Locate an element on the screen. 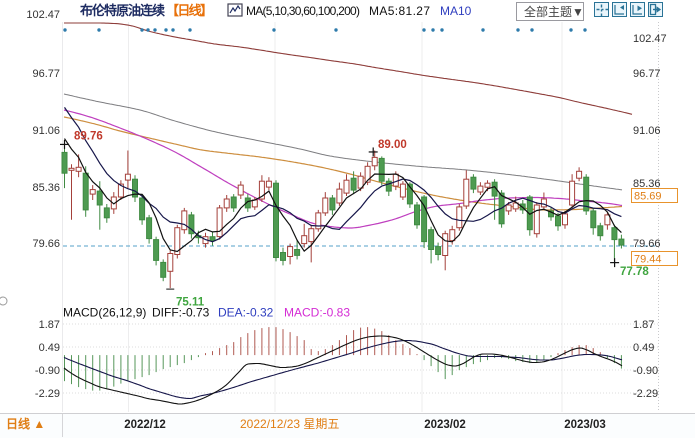 Image resolution: width=695 pixels, height=438 pixels. svg-text: MACD:-0.83 is located at coordinates (317, 313).